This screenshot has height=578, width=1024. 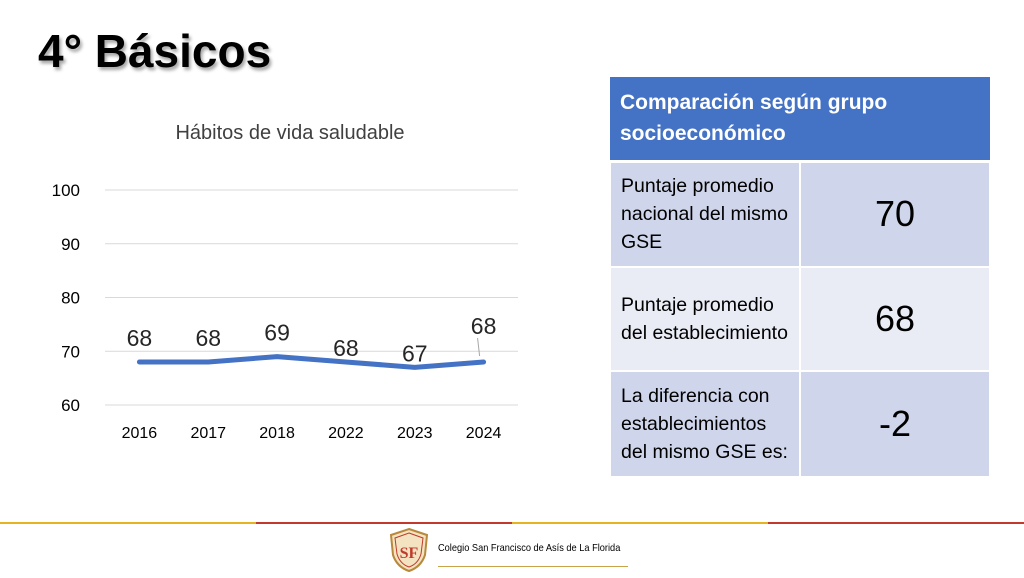 I want to click on data-label: 69, so click(x=277, y=333).